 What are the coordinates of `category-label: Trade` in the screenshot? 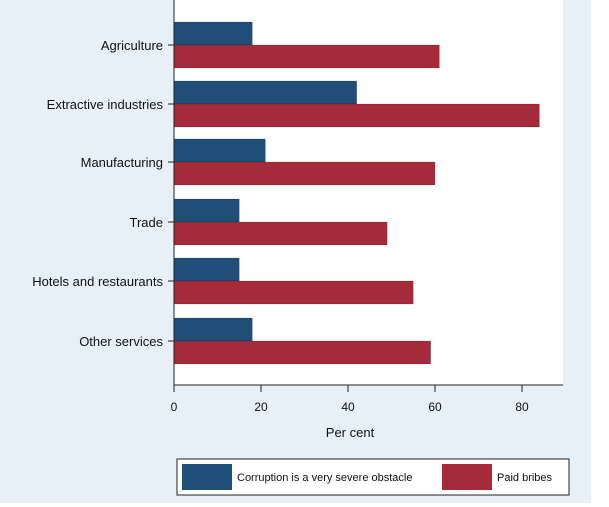 It's located at (146, 222).